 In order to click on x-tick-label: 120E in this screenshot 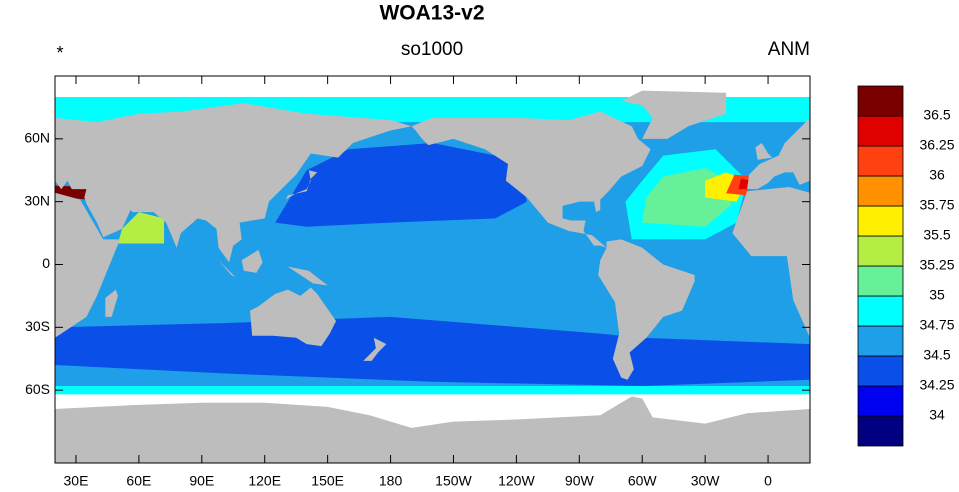, I will do `click(264, 481)`.